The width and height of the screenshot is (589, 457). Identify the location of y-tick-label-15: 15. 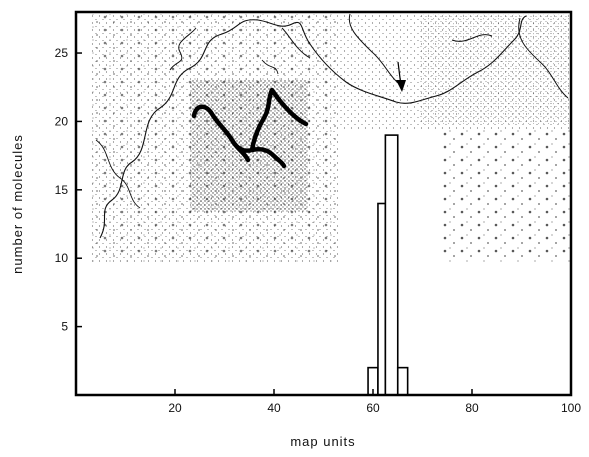
(62, 190).